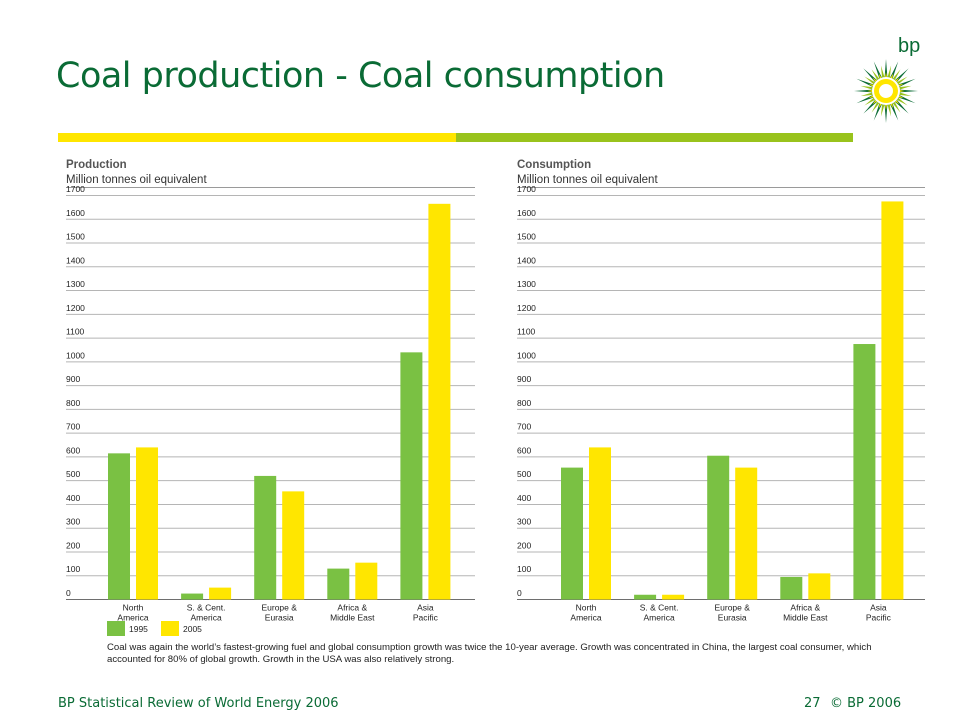  Describe the element at coordinates (360, 76) in the screenshot. I see `page-title: Coal production - Coal consumption` at that location.